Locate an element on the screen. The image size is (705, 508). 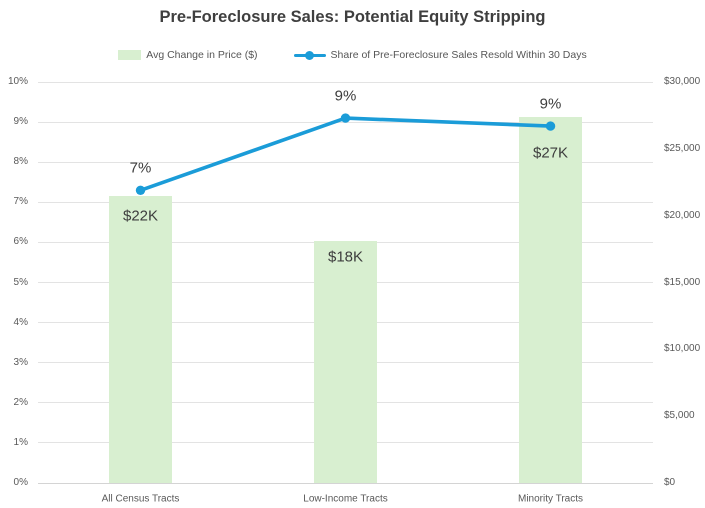
category-axis-label: Low-Income Tracts is located at coordinates (345, 499).